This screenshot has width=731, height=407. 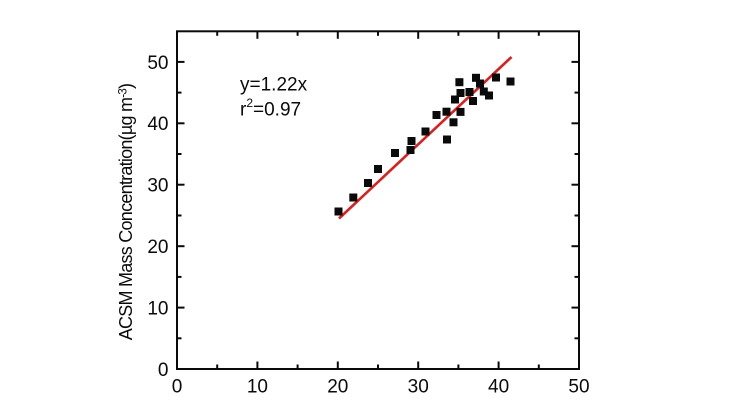 I want to click on svg-text: y=1.22x, so click(x=274, y=85).